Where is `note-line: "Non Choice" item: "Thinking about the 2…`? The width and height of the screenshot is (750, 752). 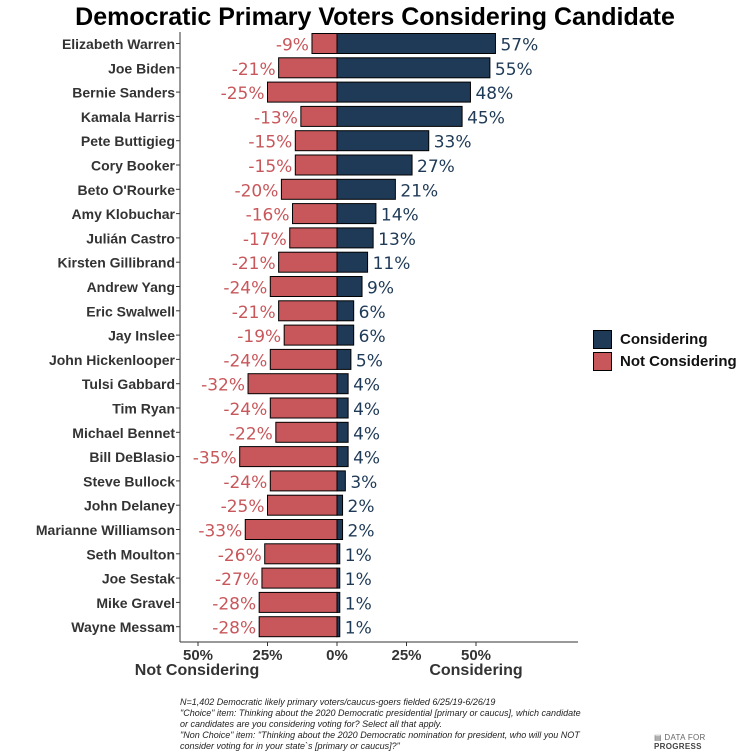
note-line: "Non Choice" item: "Thinking about the 2… is located at coordinates (380, 735).